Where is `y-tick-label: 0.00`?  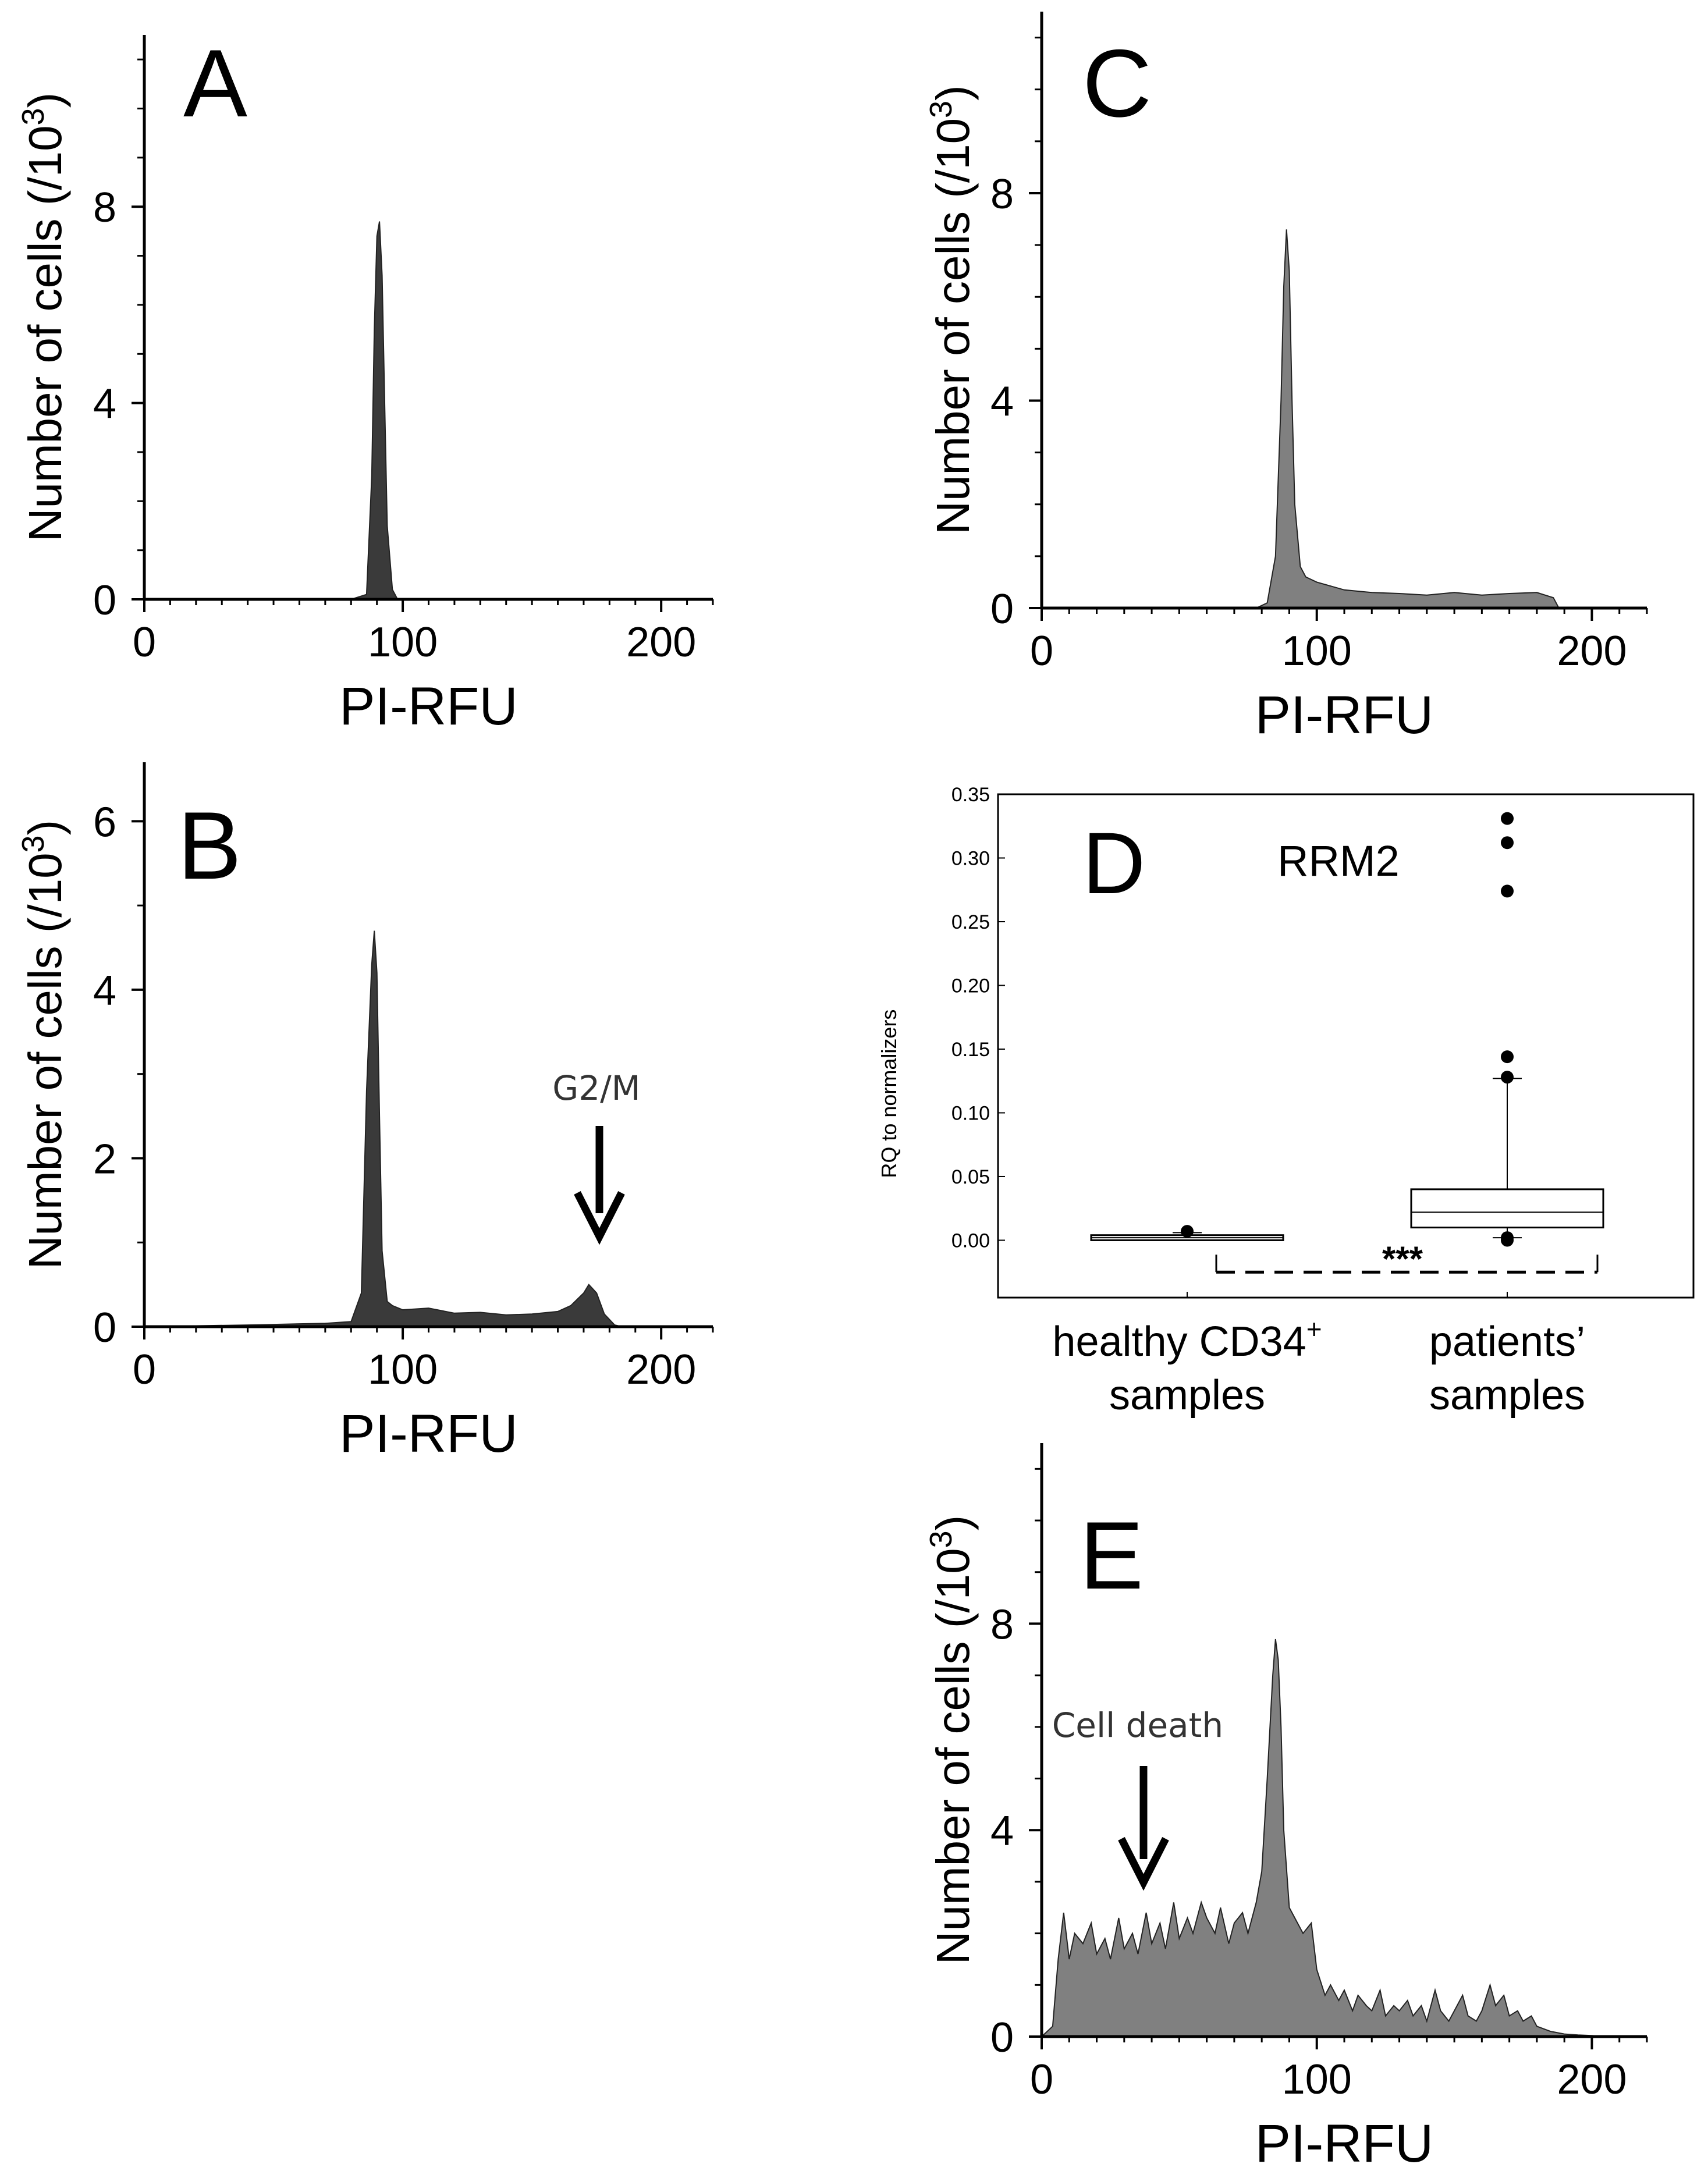 y-tick-label: 0.00 is located at coordinates (970, 1241).